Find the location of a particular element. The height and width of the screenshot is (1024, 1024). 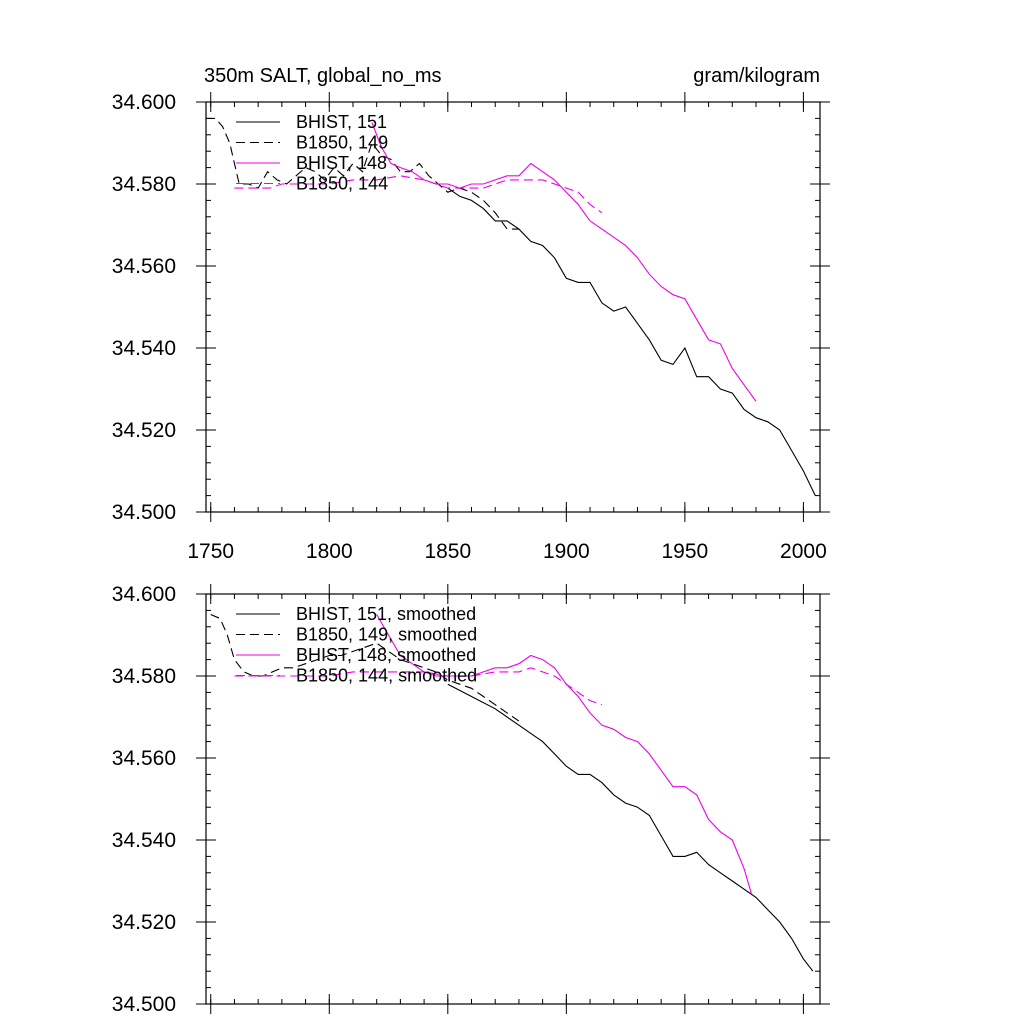

legend-label: B1850, 149, smoothed is located at coordinates (386, 635).